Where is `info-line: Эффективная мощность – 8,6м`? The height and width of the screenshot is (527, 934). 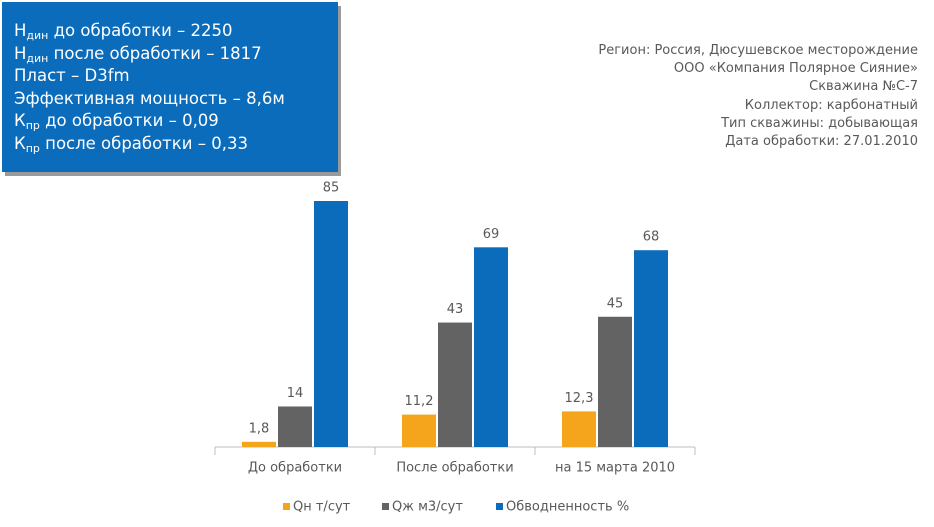 info-line: Эффективная мощность – 8,6м is located at coordinates (176, 99).